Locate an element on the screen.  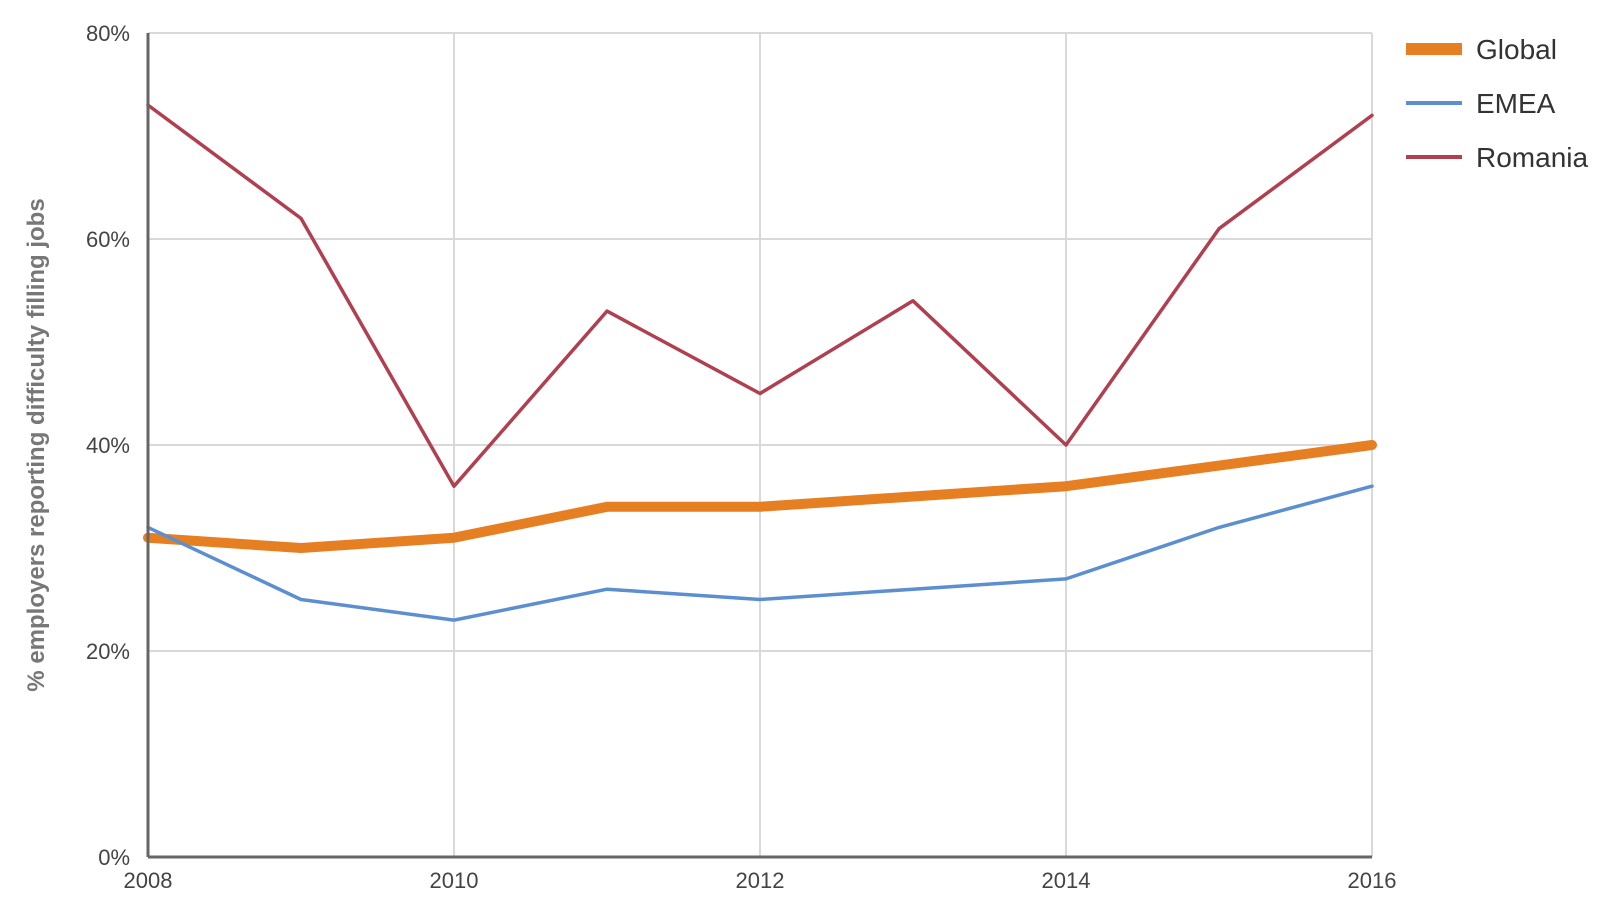
series-line-global is located at coordinates (760, 496).